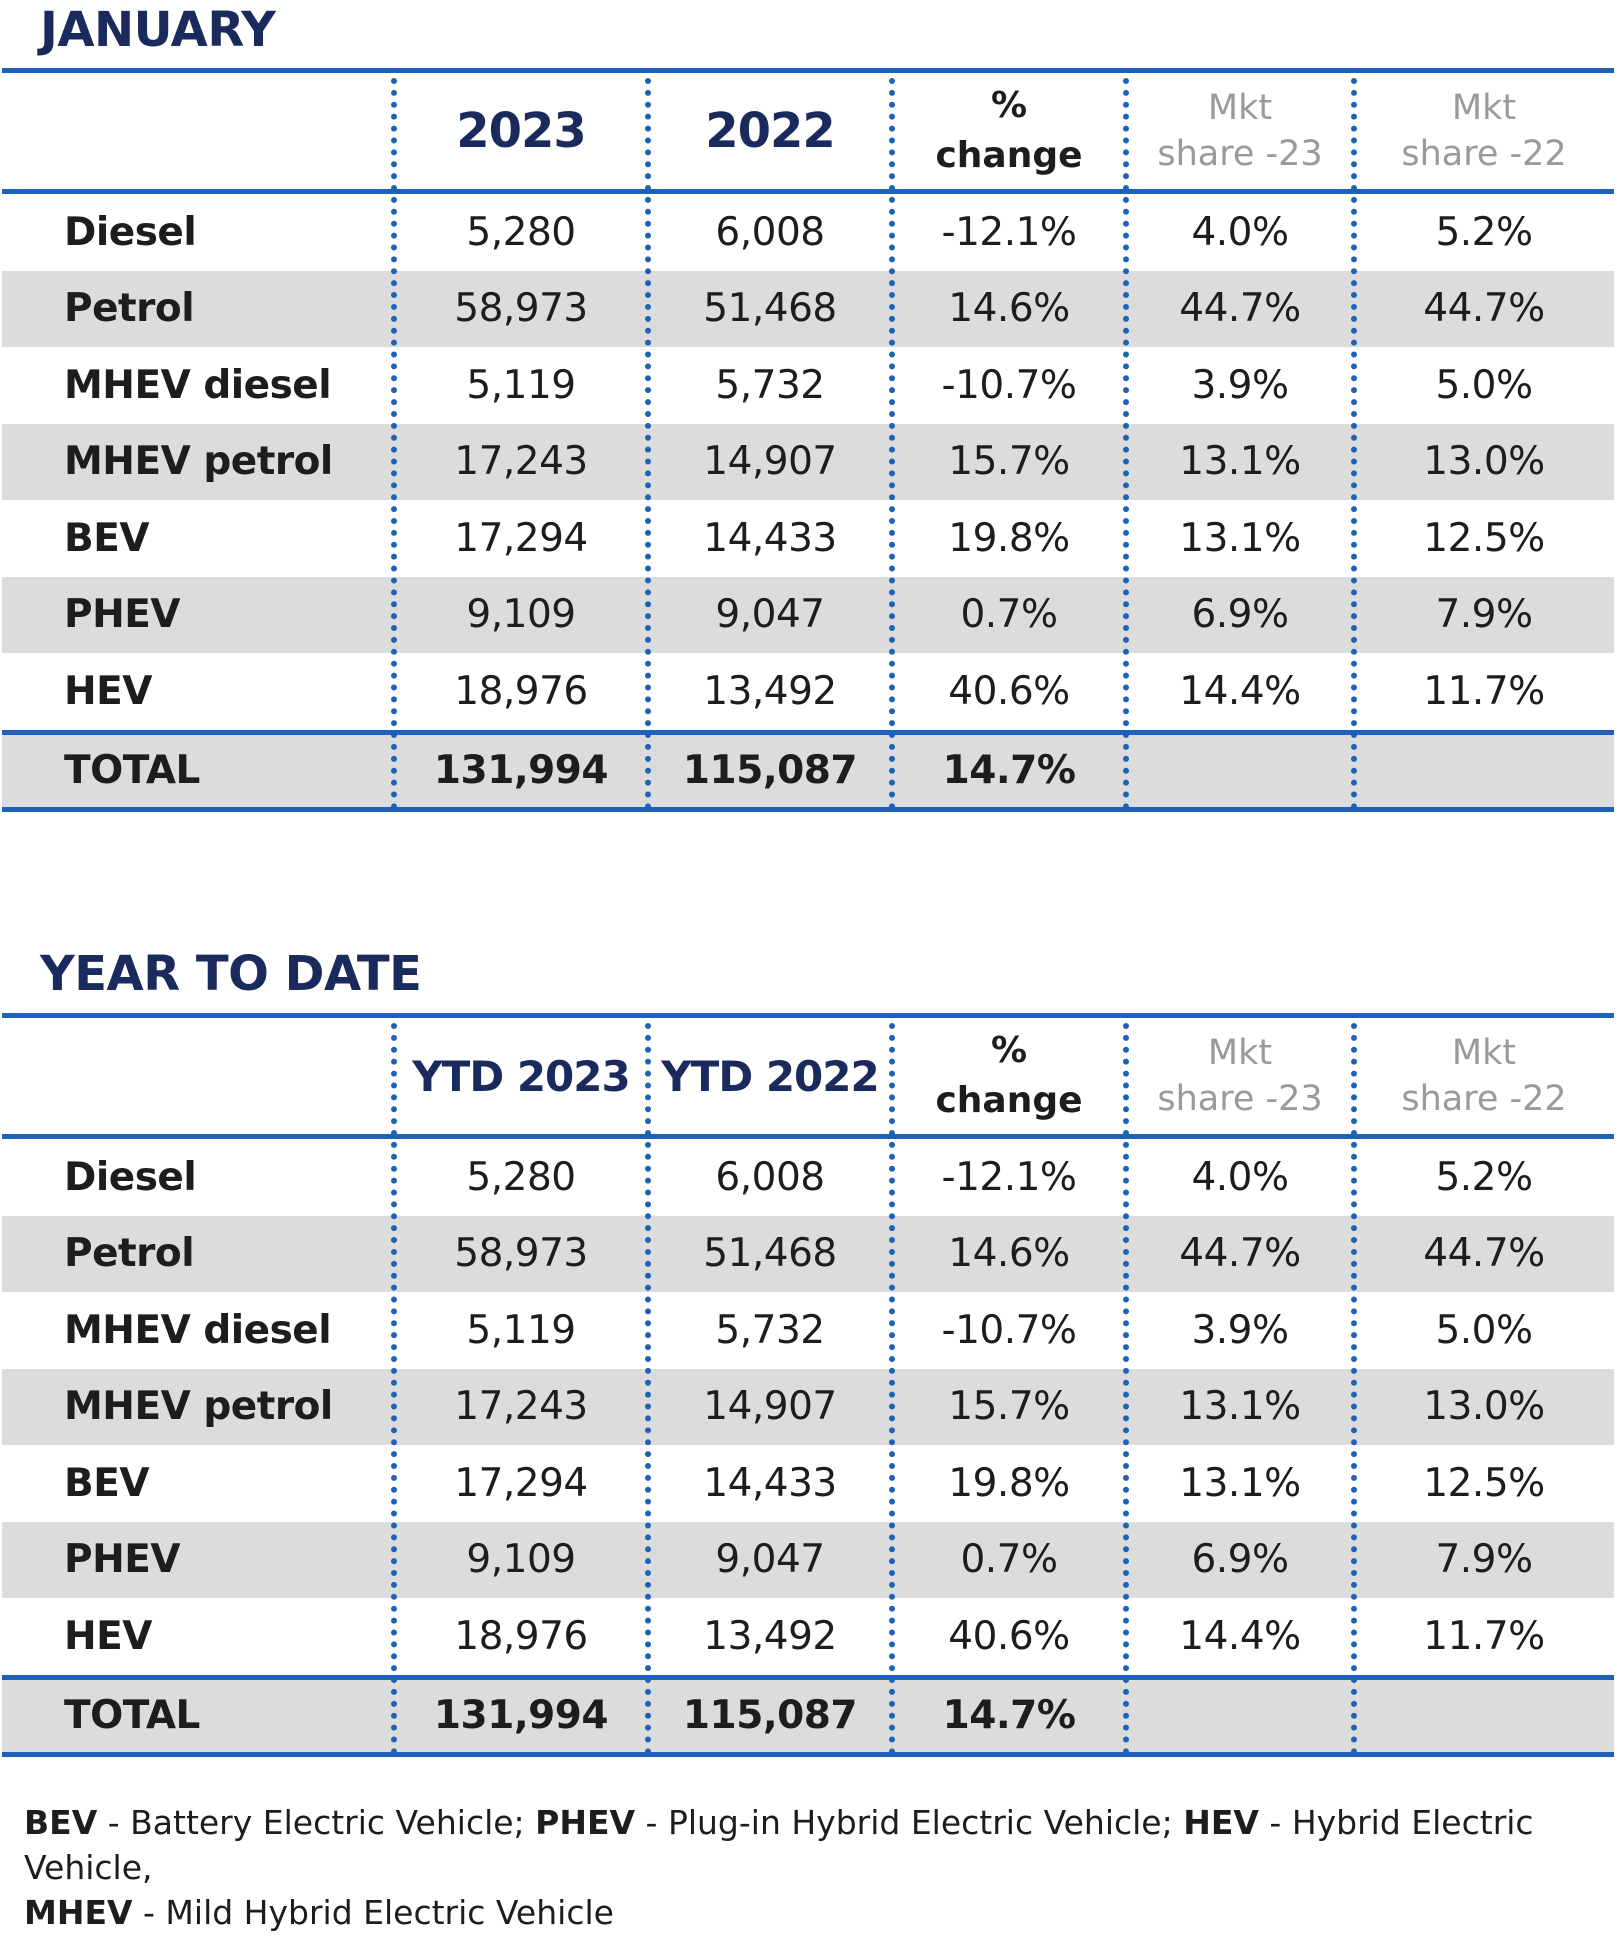 The height and width of the screenshot is (1935, 1618). What do you see at coordinates (1009, 130) in the screenshot?
I see `january-header-col-3: % change` at bounding box center [1009, 130].